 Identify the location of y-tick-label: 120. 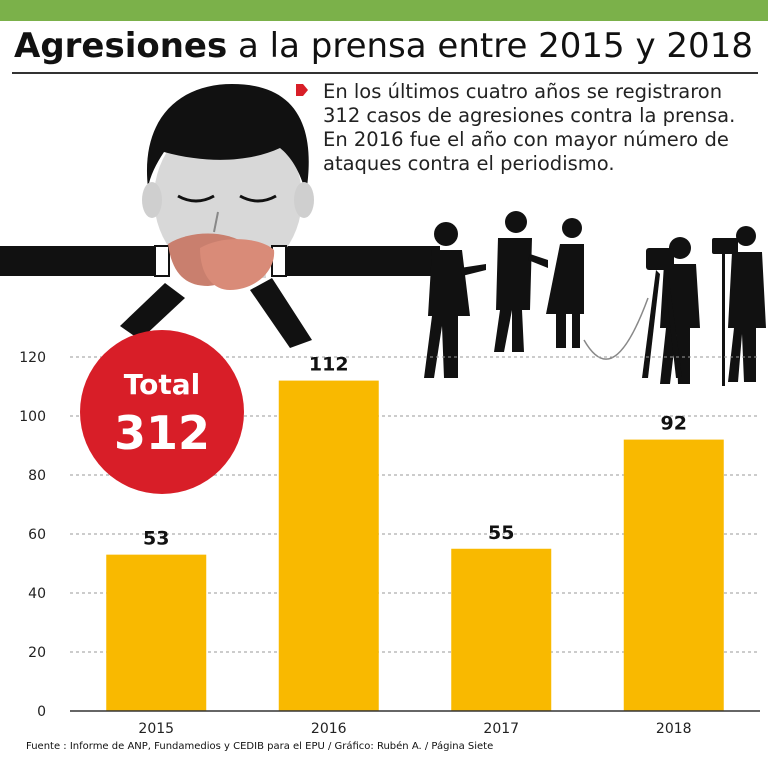
(32, 358).